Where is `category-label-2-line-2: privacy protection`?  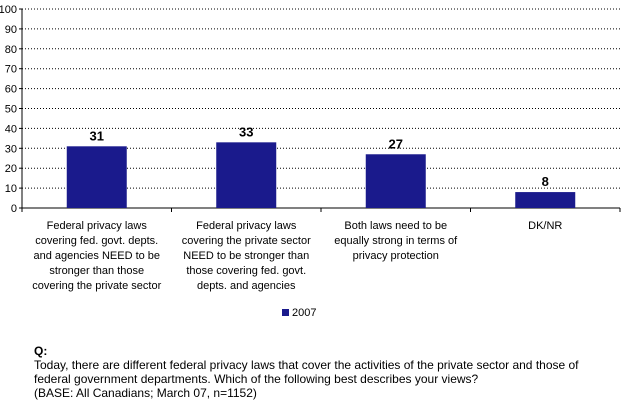 category-label-2-line-2: privacy protection is located at coordinates (396, 256).